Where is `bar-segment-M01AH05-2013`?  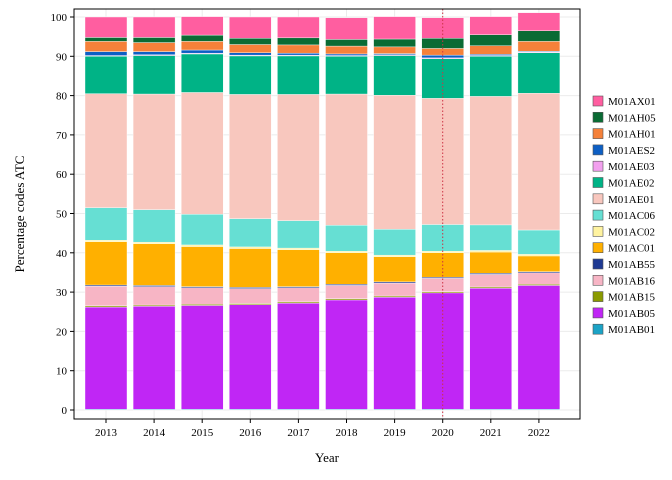 bar-segment-M01AH05-2013 is located at coordinates (106, 39).